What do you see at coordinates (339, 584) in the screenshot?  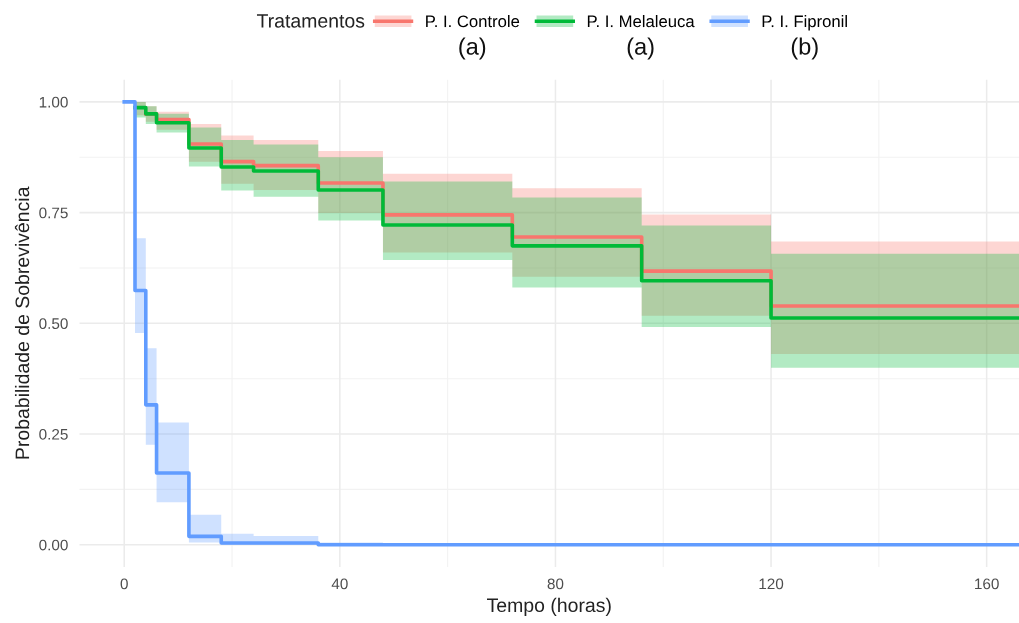 I see `x-tick-label: 40` at bounding box center [339, 584].